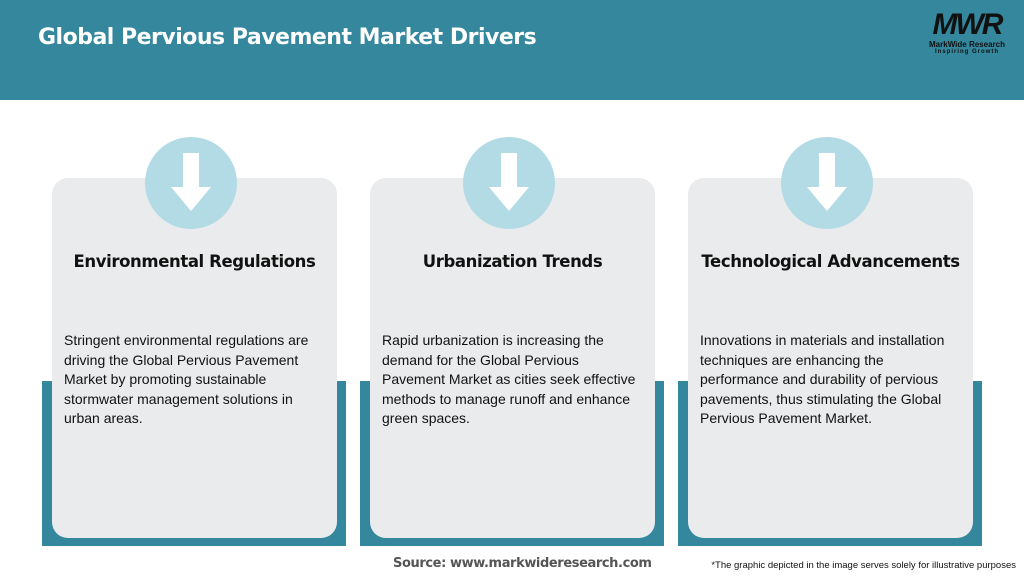  I want to click on logo-mark: MWR, so click(968, 24).